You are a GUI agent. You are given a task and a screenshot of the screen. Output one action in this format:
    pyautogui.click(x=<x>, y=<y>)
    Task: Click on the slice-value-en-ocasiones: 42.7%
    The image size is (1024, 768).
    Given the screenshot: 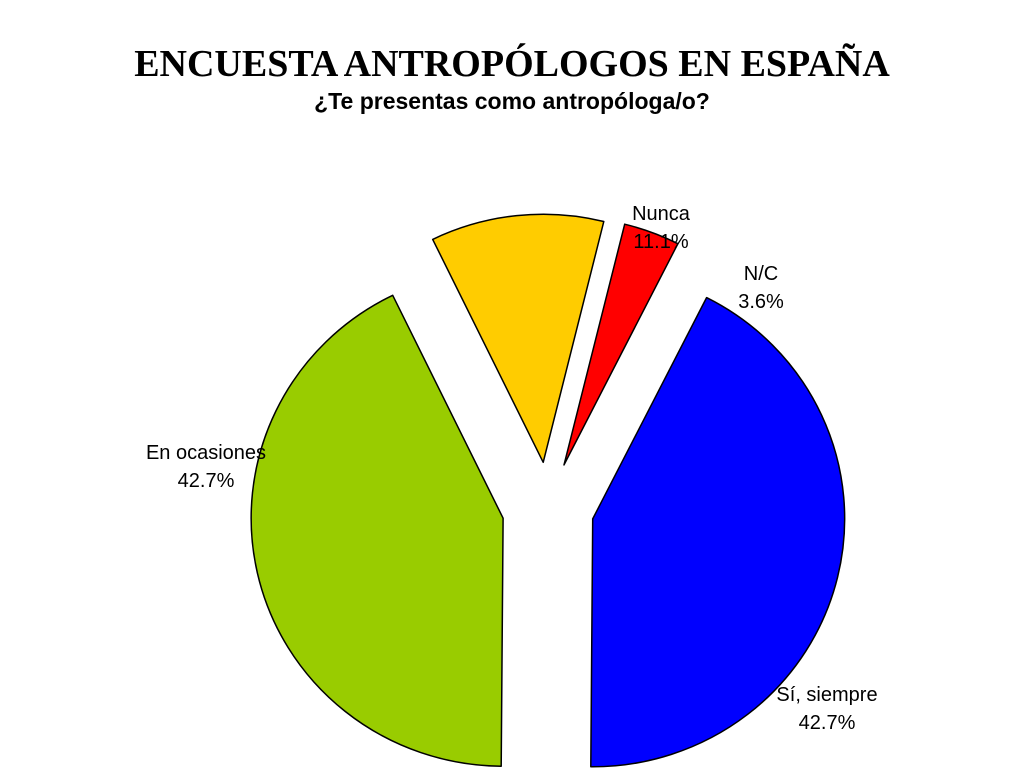 What is the action you would take?
    pyautogui.click(x=206, y=481)
    